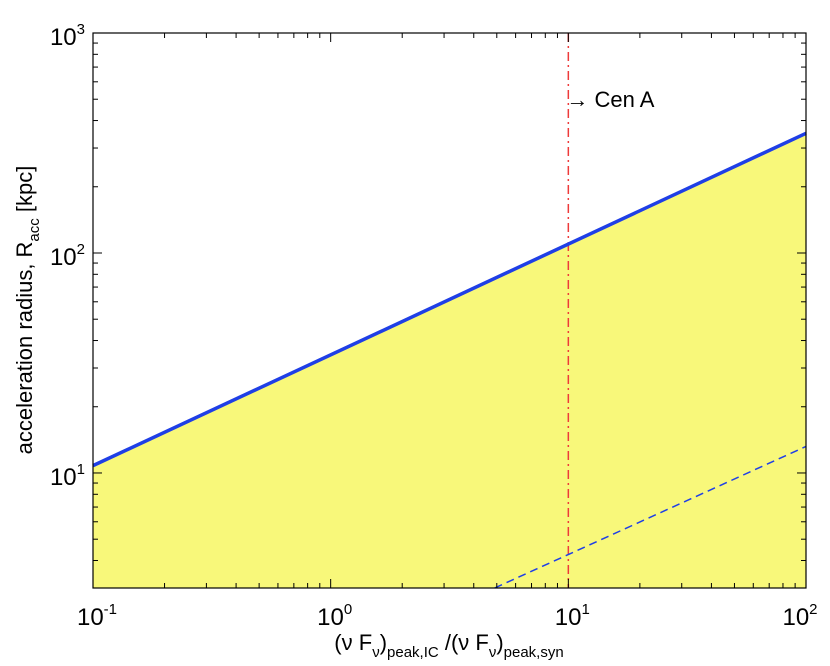 Image resolution: width=830 pixels, height=666 pixels. I want to click on x-label-sub-3: ν, so click(493, 652).